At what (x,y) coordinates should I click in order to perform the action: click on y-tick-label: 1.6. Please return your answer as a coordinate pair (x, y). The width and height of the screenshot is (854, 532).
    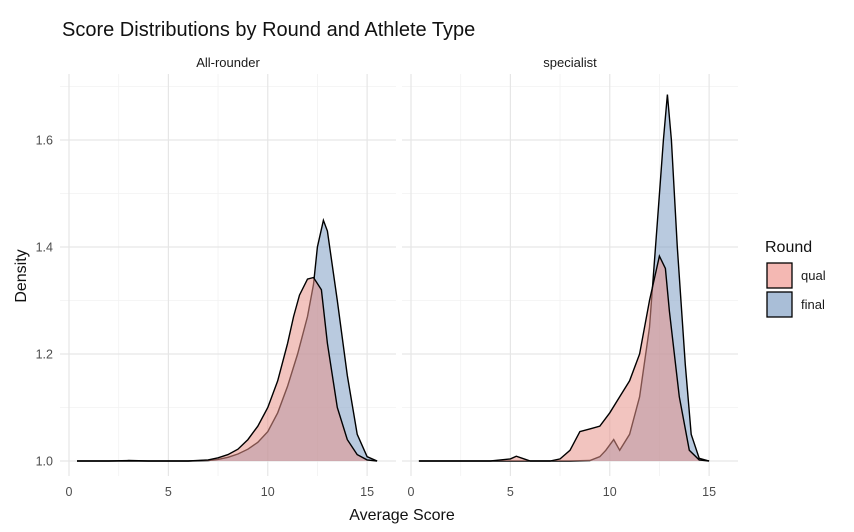
    Looking at the image, I should click on (44, 141).